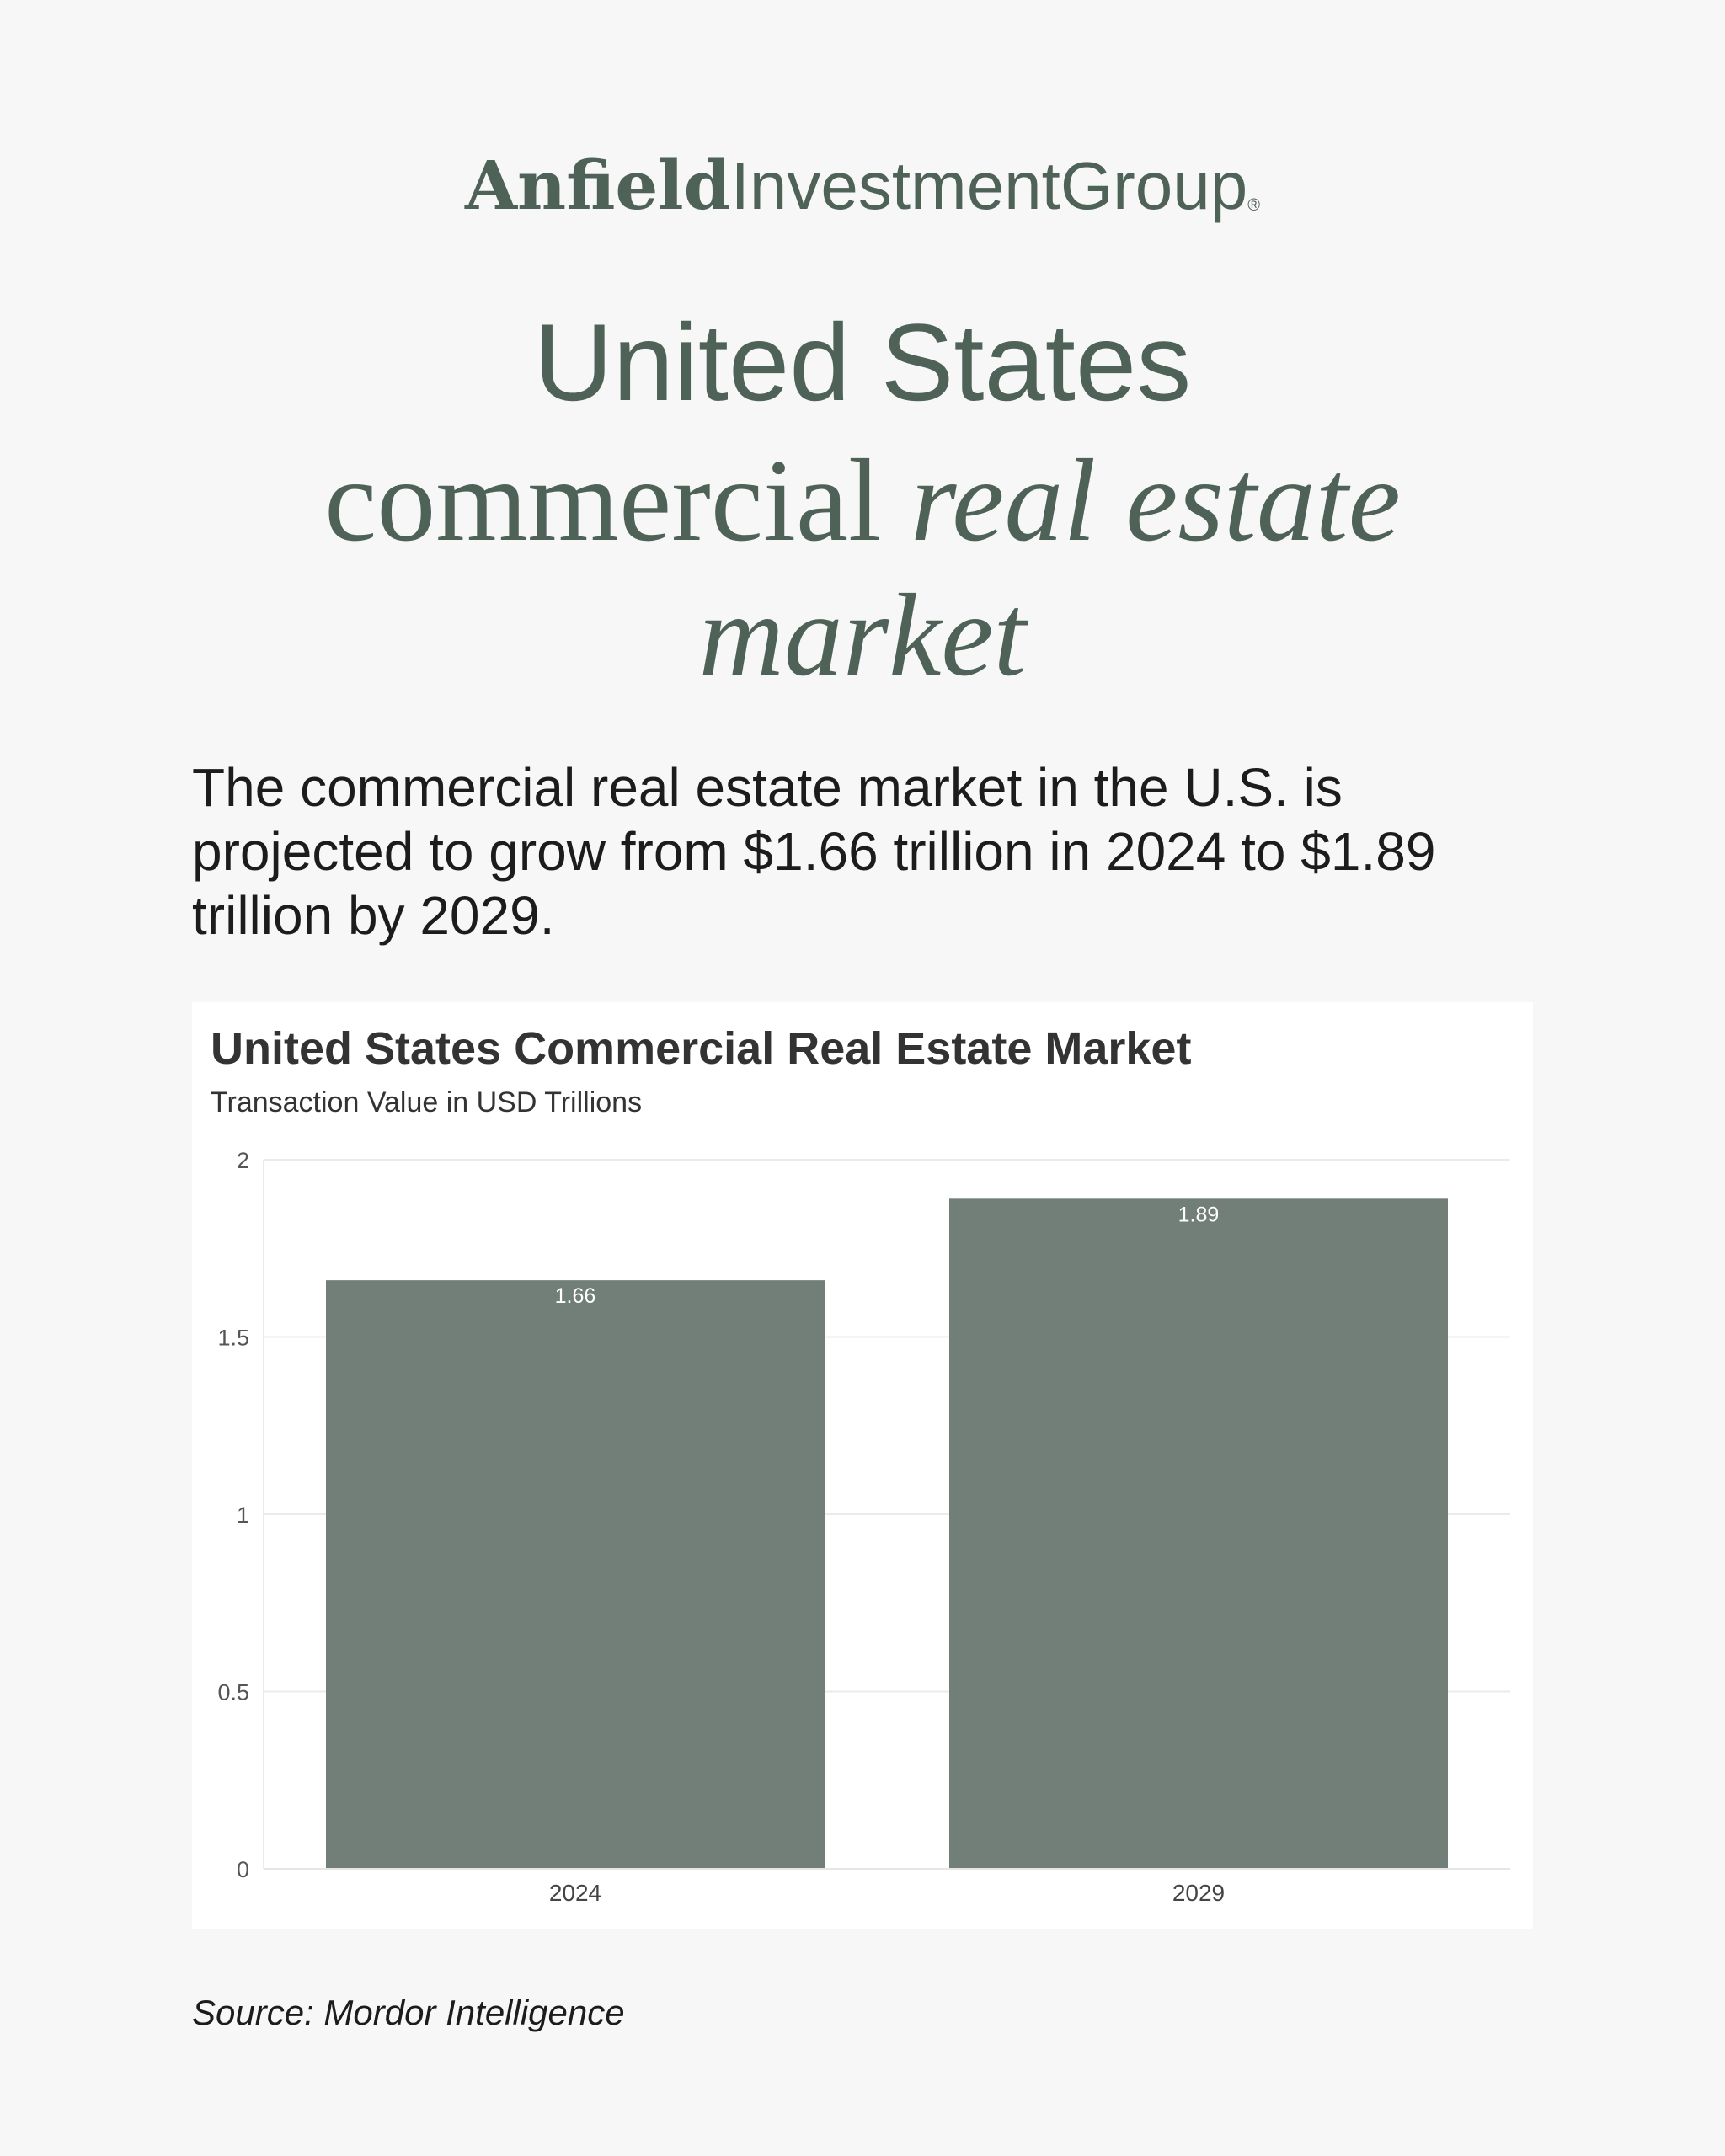  What do you see at coordinates (1198, 1893) in the screenshot?
I see `x-tick-label: 2029` at bounding box center [1198, 1893].